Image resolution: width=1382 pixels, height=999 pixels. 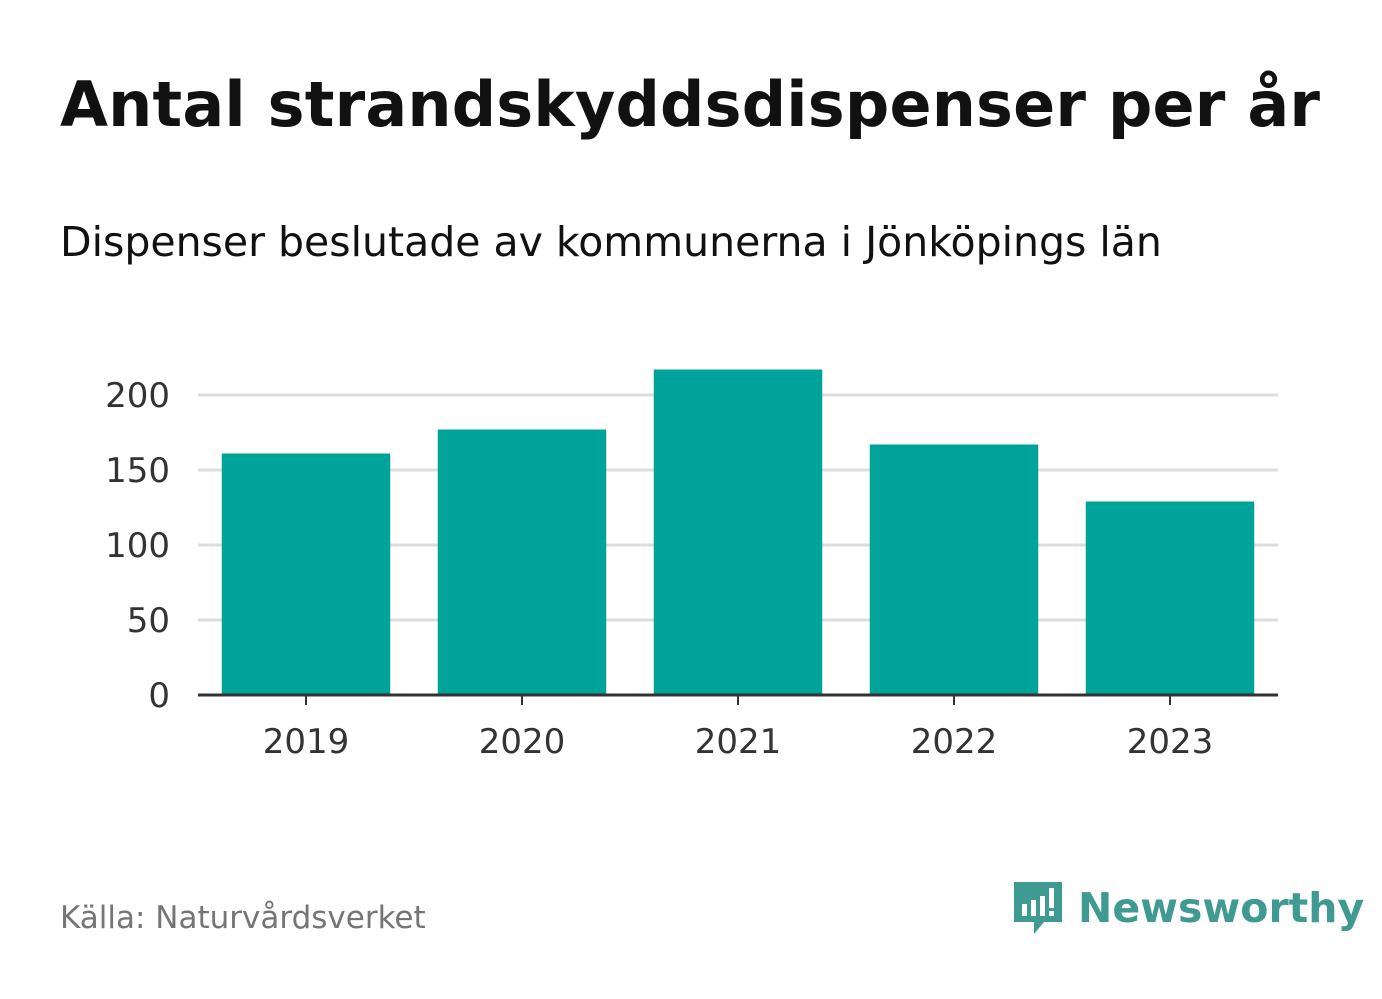 I want to click on bar-2021, so click(x=738, y=532).